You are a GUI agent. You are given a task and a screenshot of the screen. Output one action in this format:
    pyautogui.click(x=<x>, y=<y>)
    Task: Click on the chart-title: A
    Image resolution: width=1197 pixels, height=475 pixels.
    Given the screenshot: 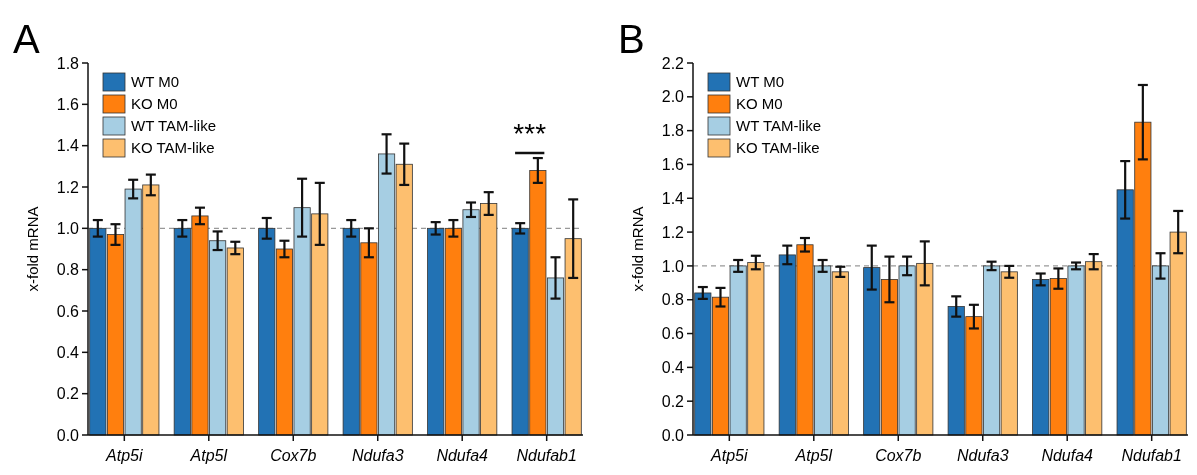 What is the action you would take?
    pyautogui.click(x=26, y=39)
    